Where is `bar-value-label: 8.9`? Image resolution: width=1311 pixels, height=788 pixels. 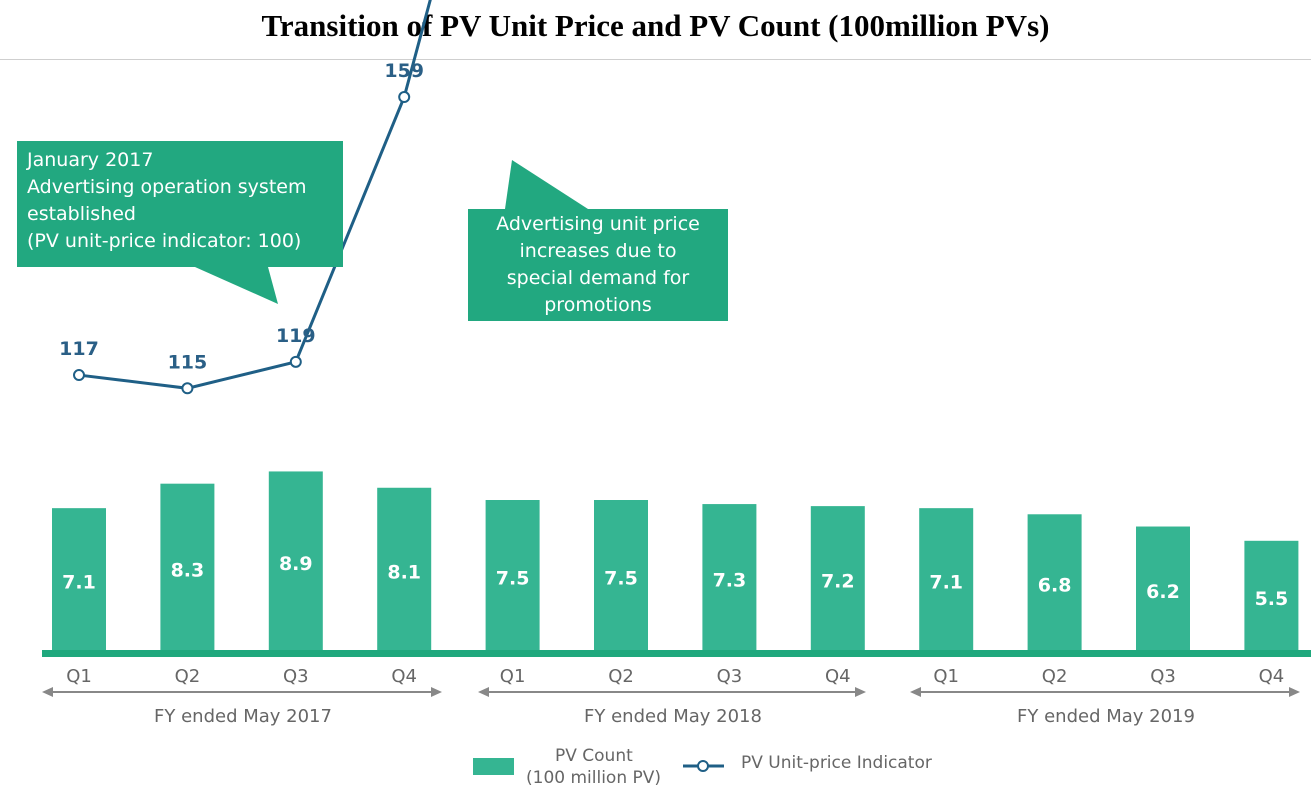 bar-value-label: 8.9 is located at coordinates (296, 564).